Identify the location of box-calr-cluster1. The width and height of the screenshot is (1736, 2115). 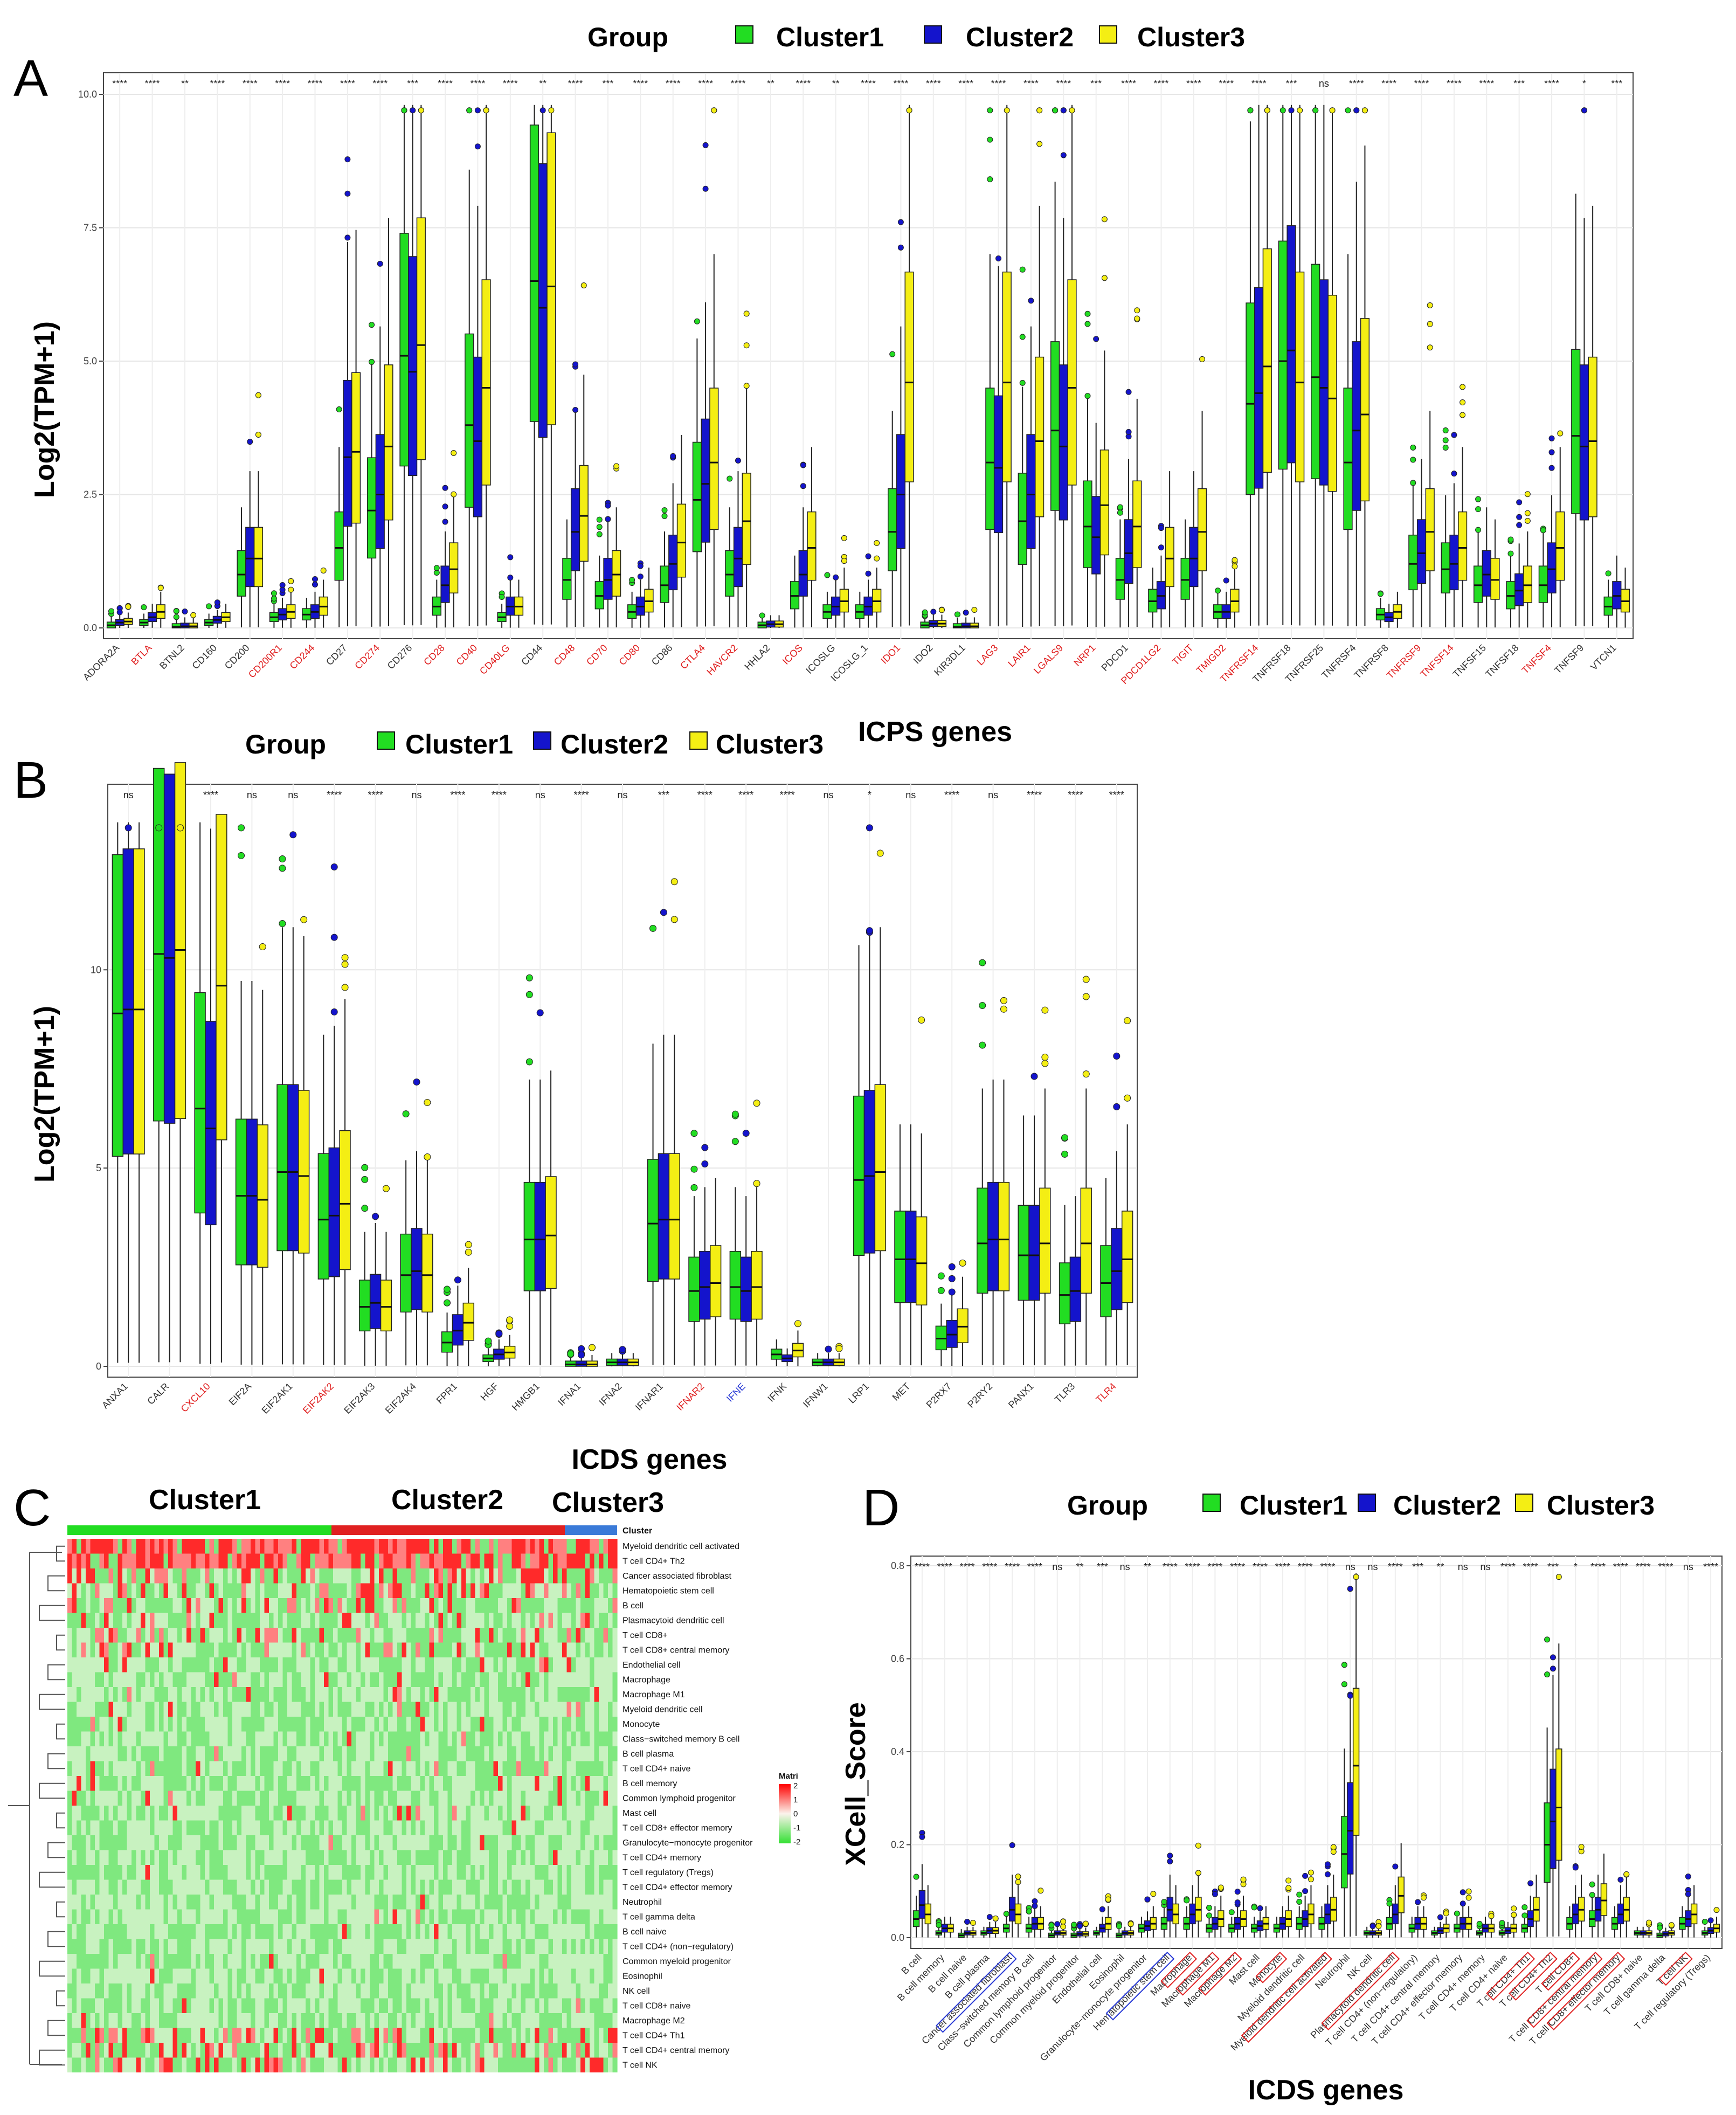
(159, 945).